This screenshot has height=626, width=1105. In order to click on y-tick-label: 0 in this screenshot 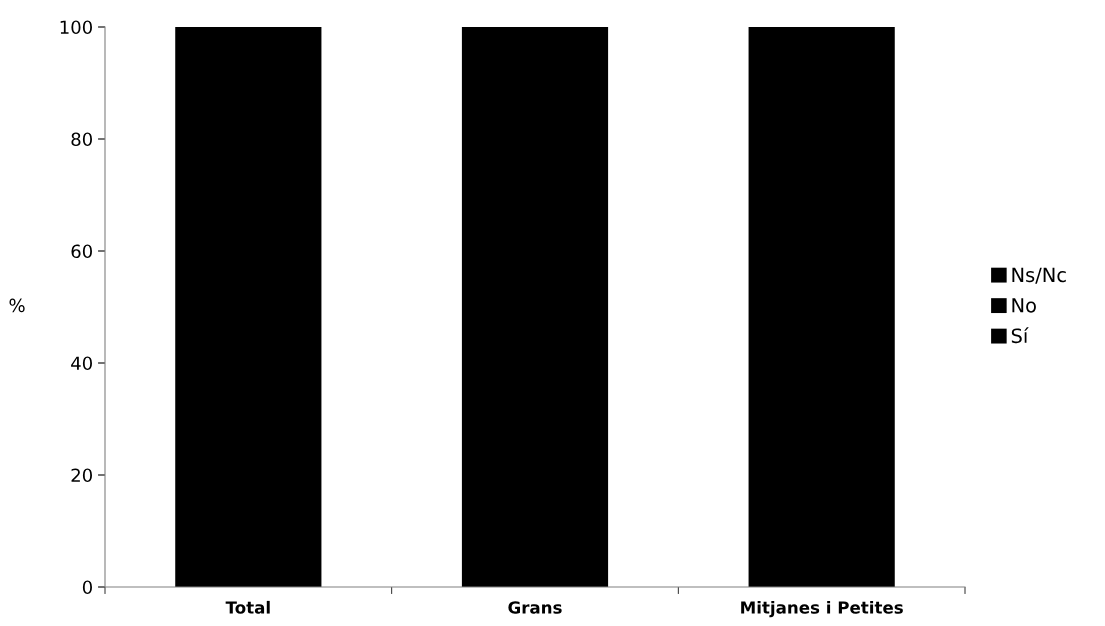, I will do `click(87, 587)`.